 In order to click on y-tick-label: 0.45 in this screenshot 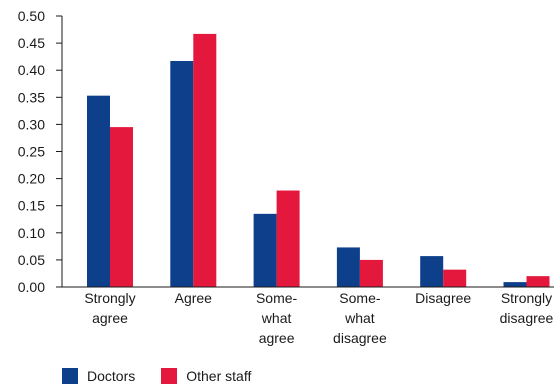, I will do `click(31, 43)`.